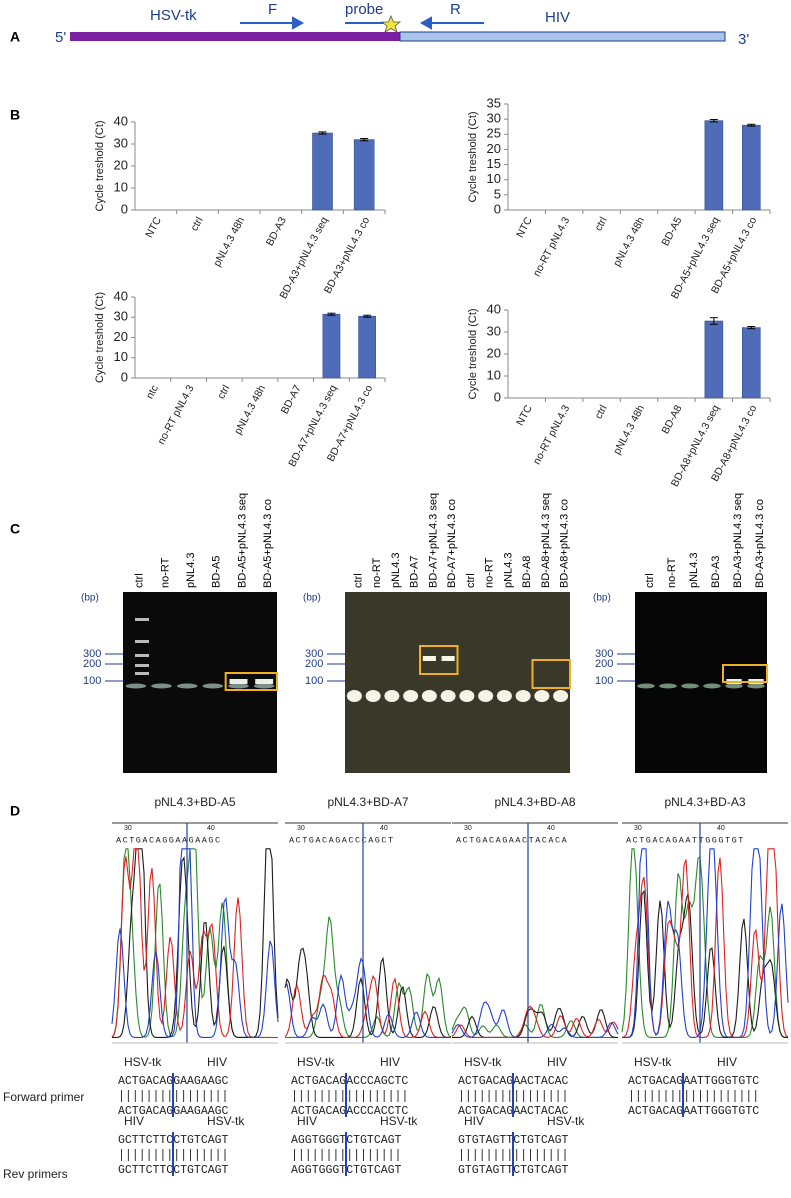 This screenshot has height=1198, width=791. I want to click on reverse-label: R, so click(455, 9).